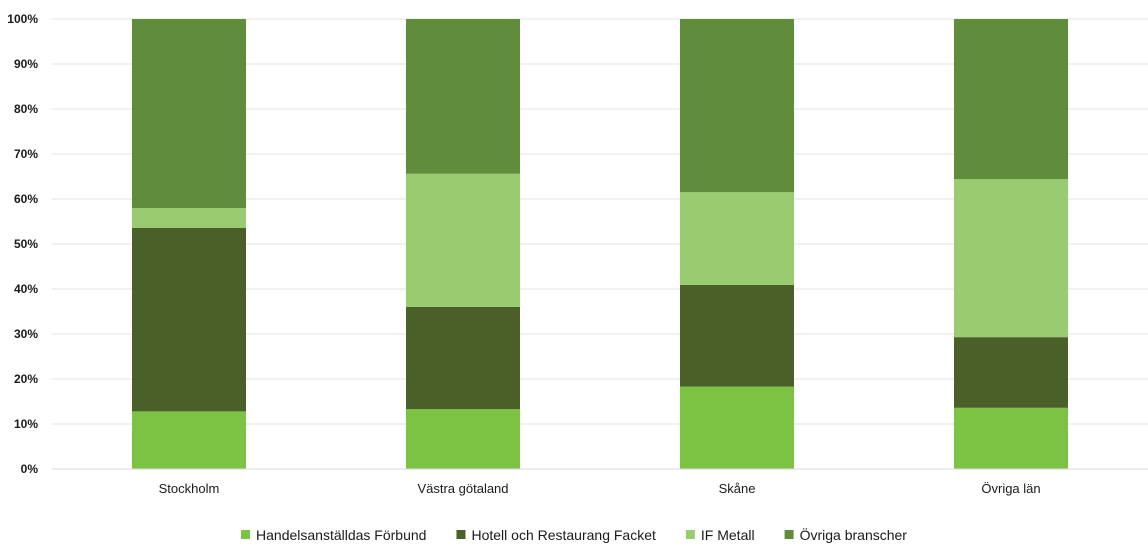 The height and width of the screenshot is (547, 1148). What do you see at coordinates (1010, 488) in the screenshot?
I see `x-tick-label: Övriga län` at bounding box center [1010, 488].